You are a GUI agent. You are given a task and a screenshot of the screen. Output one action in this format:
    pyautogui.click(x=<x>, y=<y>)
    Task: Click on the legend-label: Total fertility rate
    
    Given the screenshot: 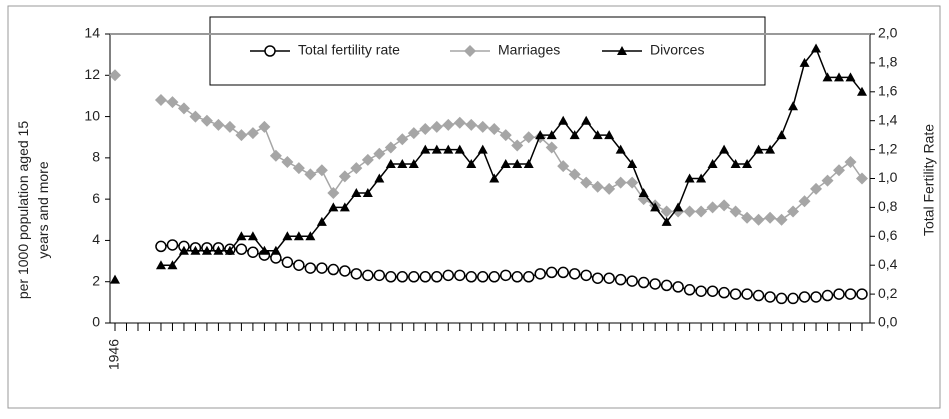 What is the action you would take?
    pyautogui.click(x=349, y=50)
    